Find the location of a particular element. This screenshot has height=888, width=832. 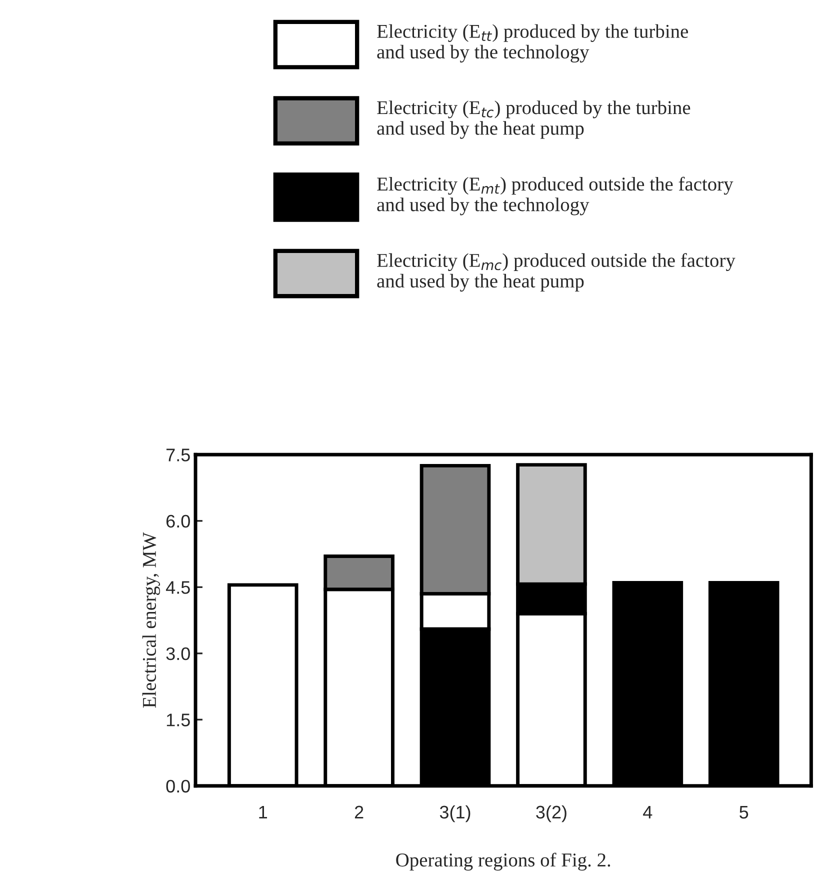

legend-label: Electricity (E$_{tt}$) produced by the turbine and used by the technology is located at coordinates (532, 43).